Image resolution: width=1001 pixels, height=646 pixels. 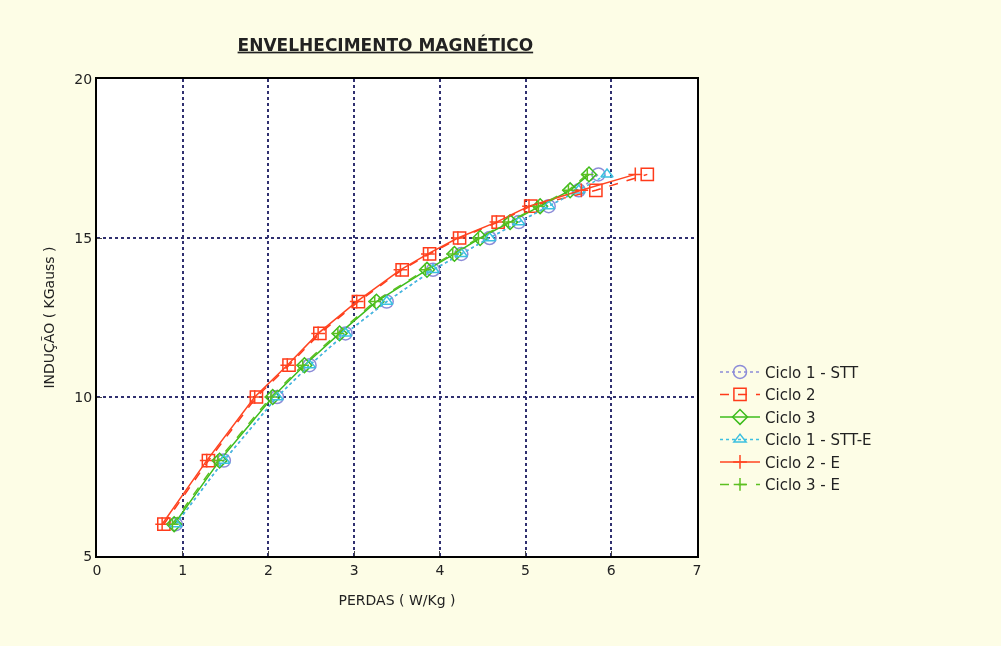 What do you see at coordinates (790, 417) in the screenshot?
I see `legend-label: Ciclo 3` at bounding box center [790, 417].